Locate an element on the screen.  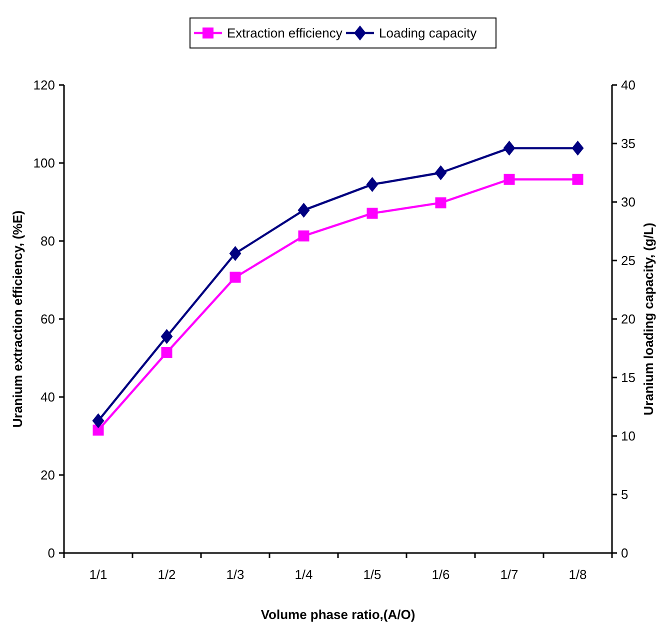
x-tick-label: 1/1 is located at coordinates (98, 574).